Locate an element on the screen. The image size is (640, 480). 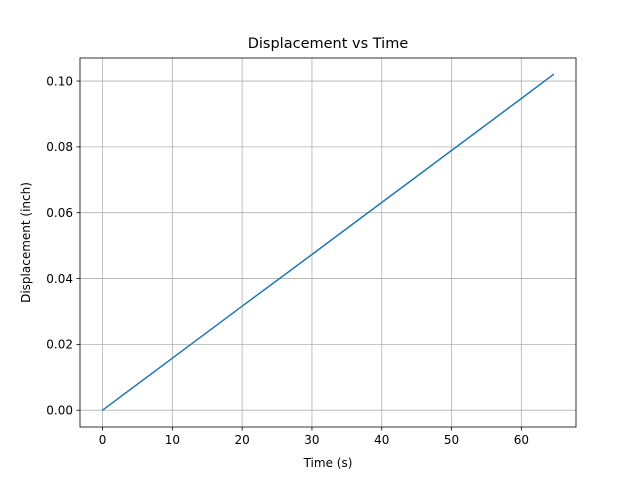
x-tick-label: 50 is located at coordinates (451, 440).